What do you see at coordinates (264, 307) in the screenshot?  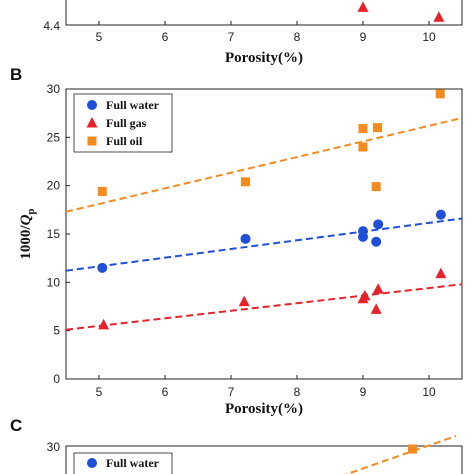 I see `panel-b-fit-line-full-gas` at bounding box center [264, 307].